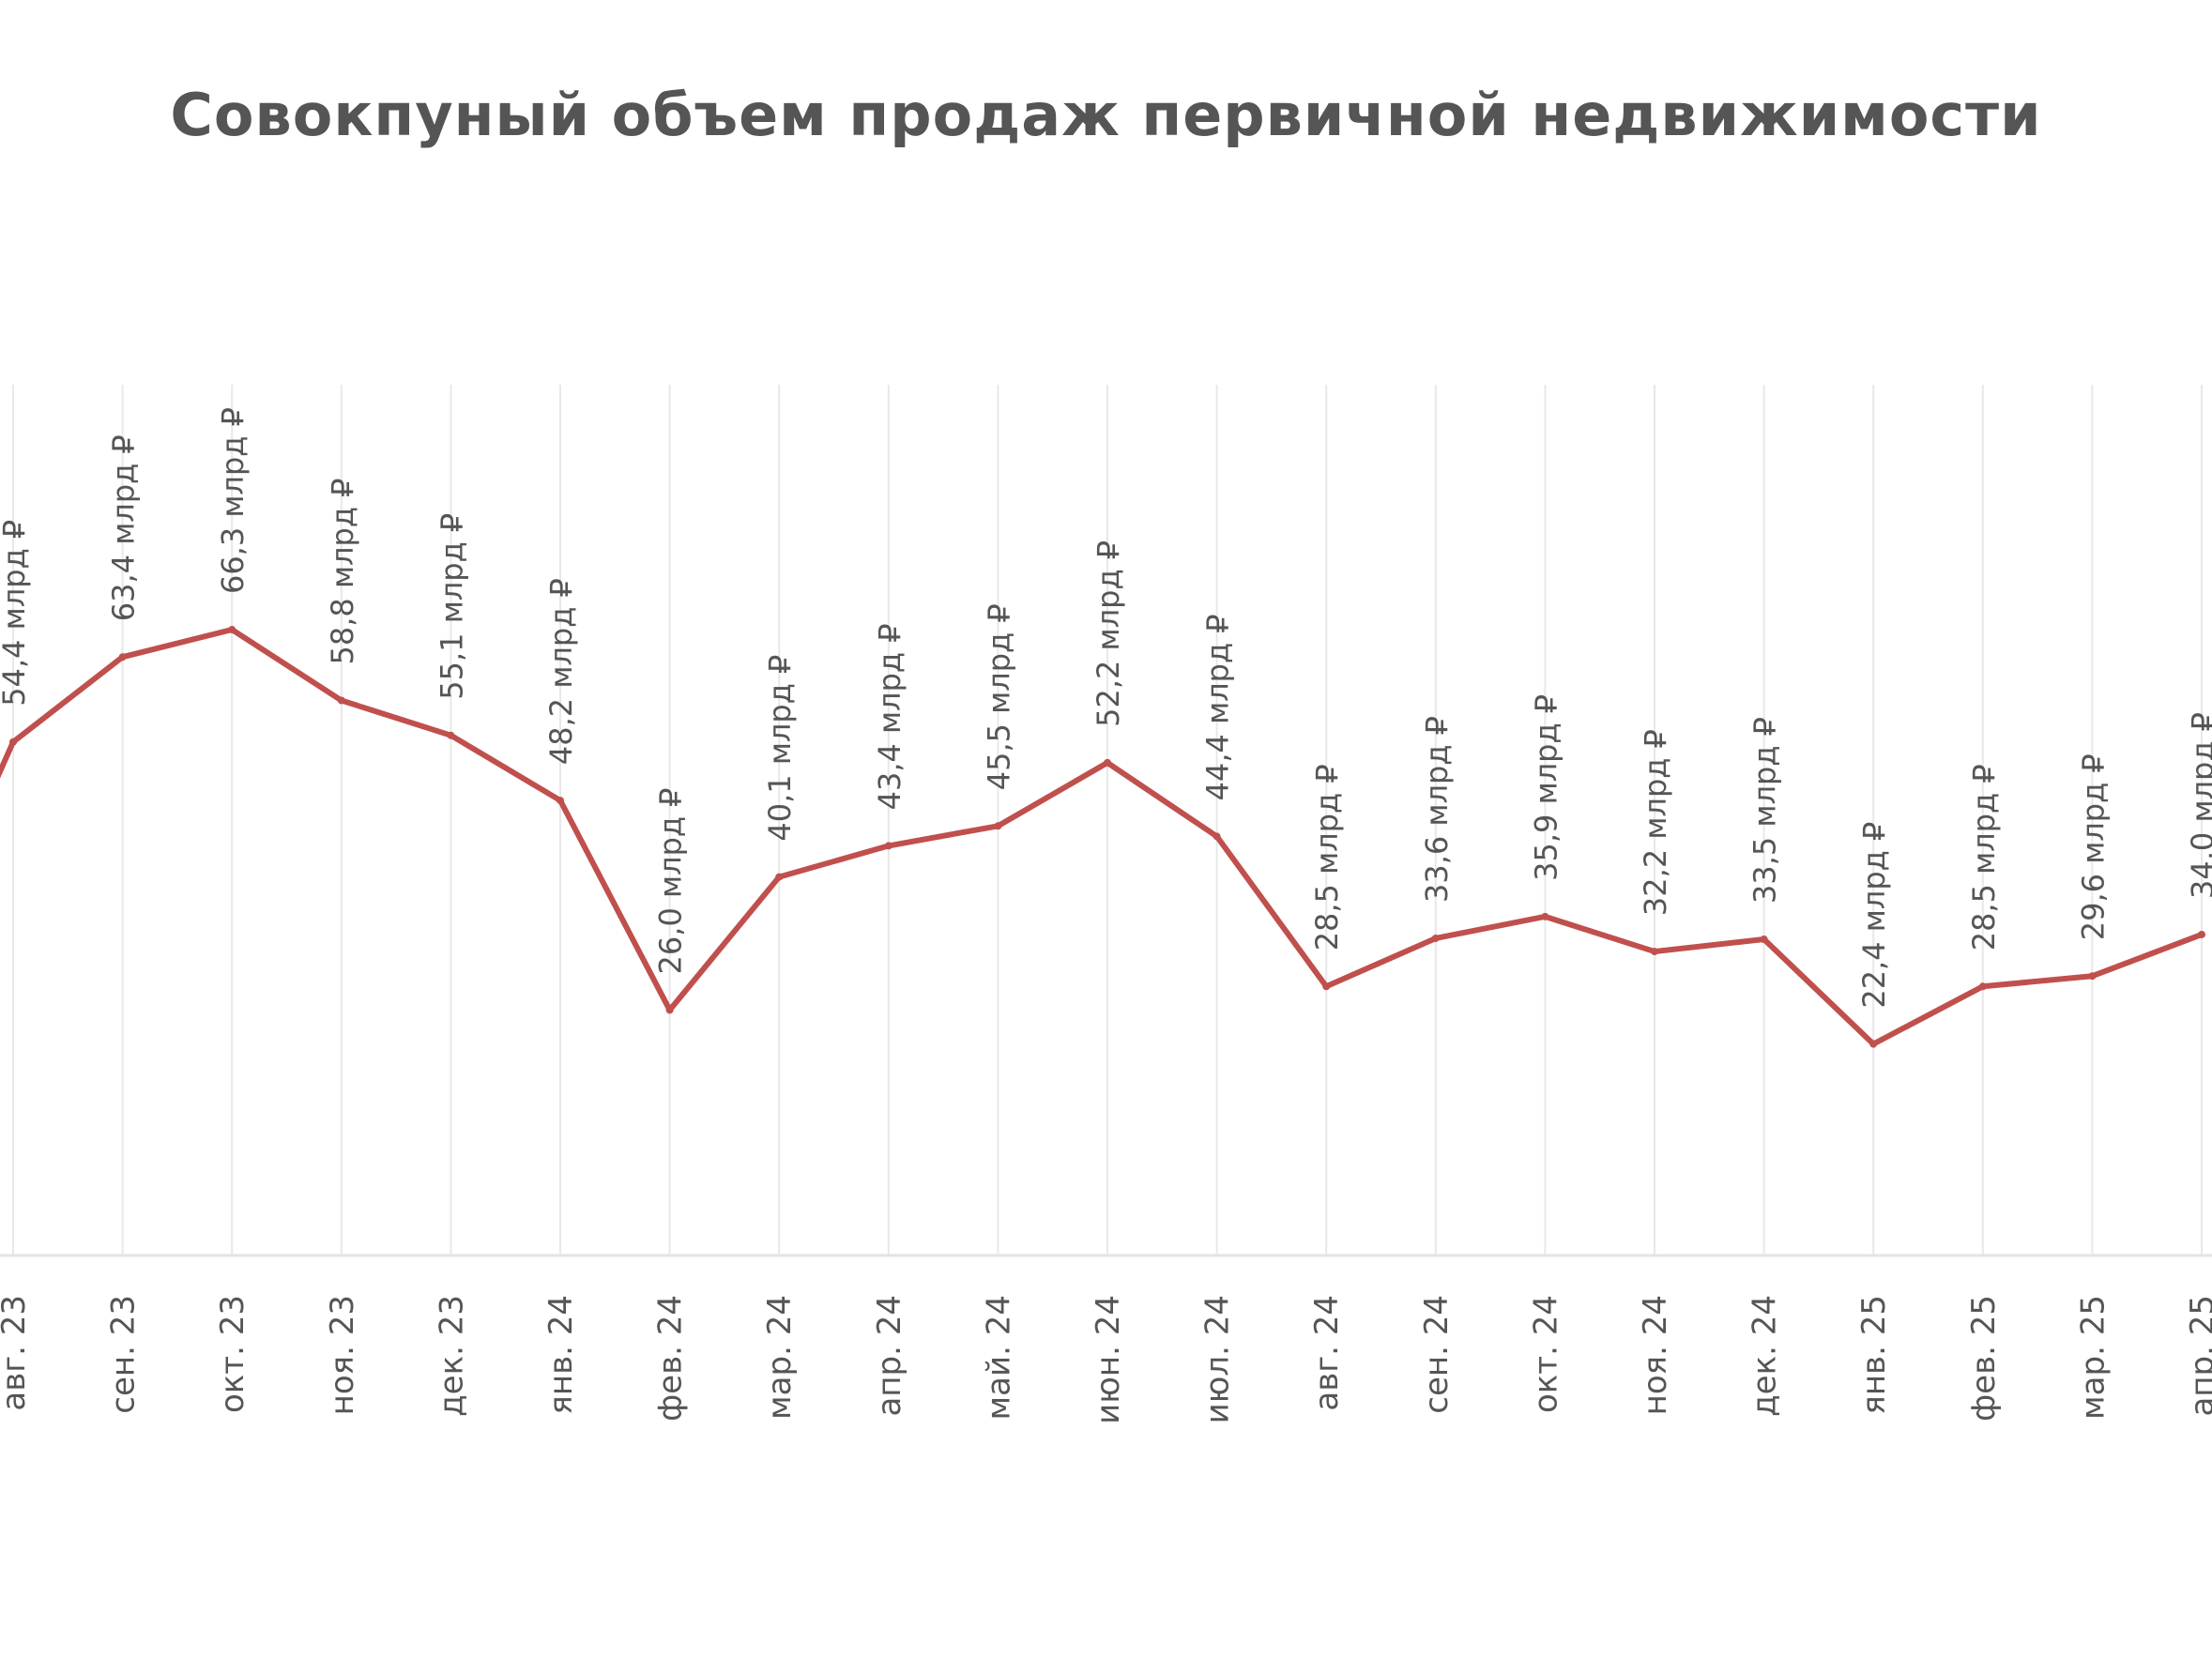 The width and height of the screenshot is (2212, 1658). What do you see at coordinates (671, 880) in the screenshot?
I see `data-label: 26,0 млрд ₽` at bounding box center [671, 880].